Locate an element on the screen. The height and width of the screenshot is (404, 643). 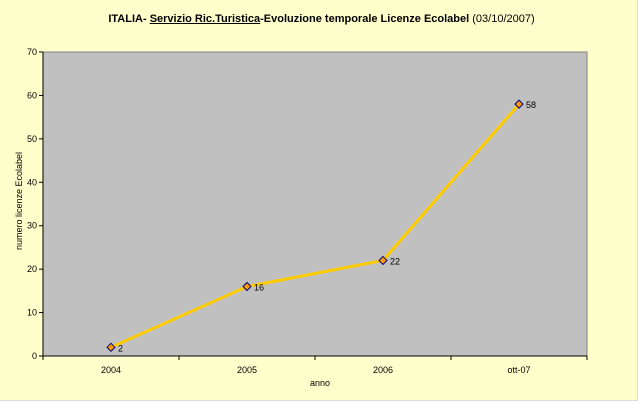
y-tick-label: 0 is located at coordinates (34, 356).